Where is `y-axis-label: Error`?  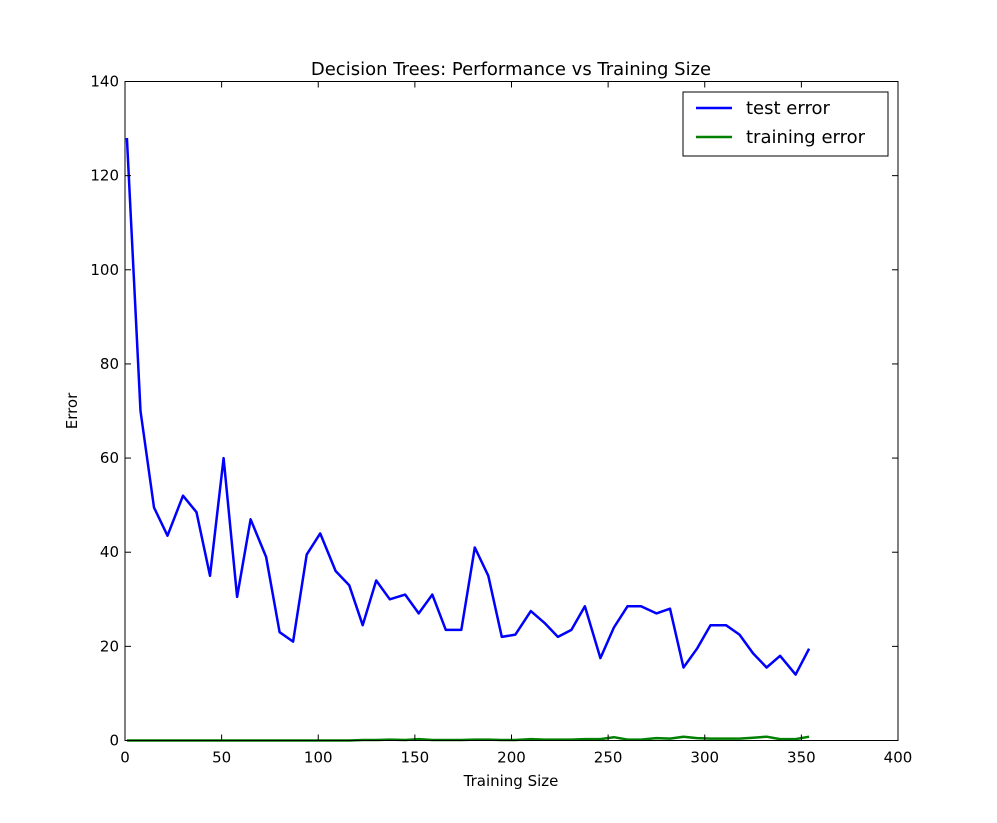
y-axis-label: Error is located at coordinates (72, 410).